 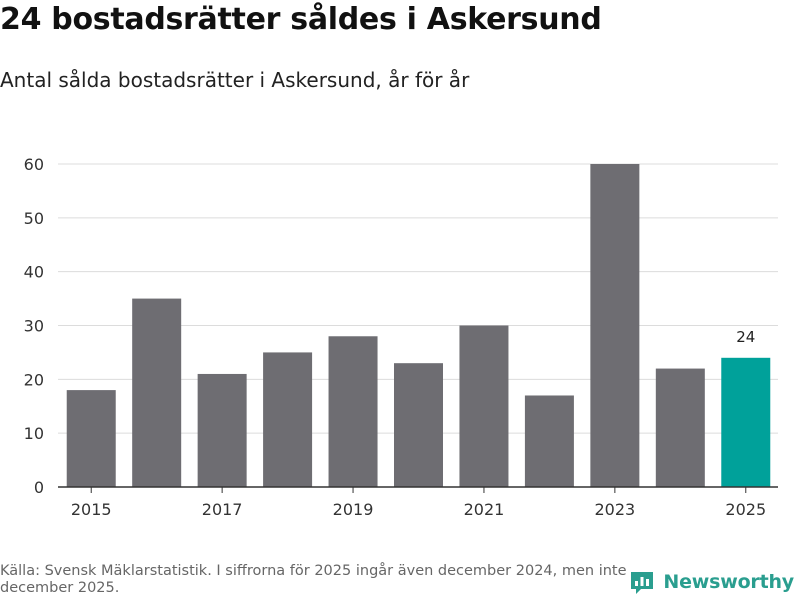 What do you see at coordinates (34, 433) in the screenshot?
I see `y-tick-label: 10` at bounding box center [34, 433].